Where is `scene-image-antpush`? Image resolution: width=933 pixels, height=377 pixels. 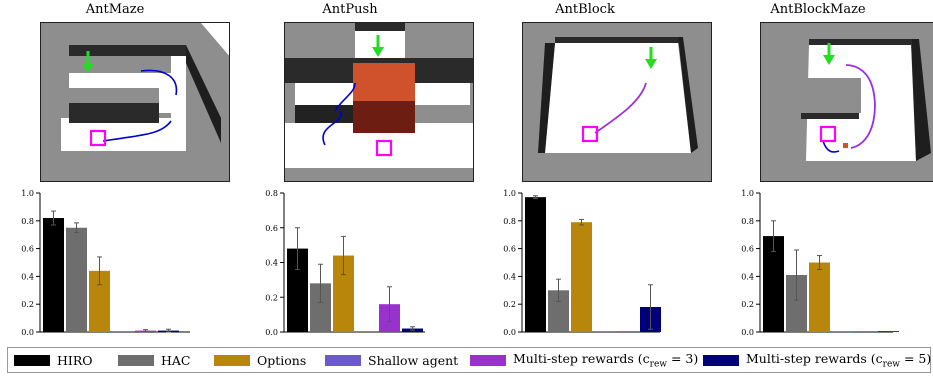
scene-image-antpush is located at coordinates (379, 102).